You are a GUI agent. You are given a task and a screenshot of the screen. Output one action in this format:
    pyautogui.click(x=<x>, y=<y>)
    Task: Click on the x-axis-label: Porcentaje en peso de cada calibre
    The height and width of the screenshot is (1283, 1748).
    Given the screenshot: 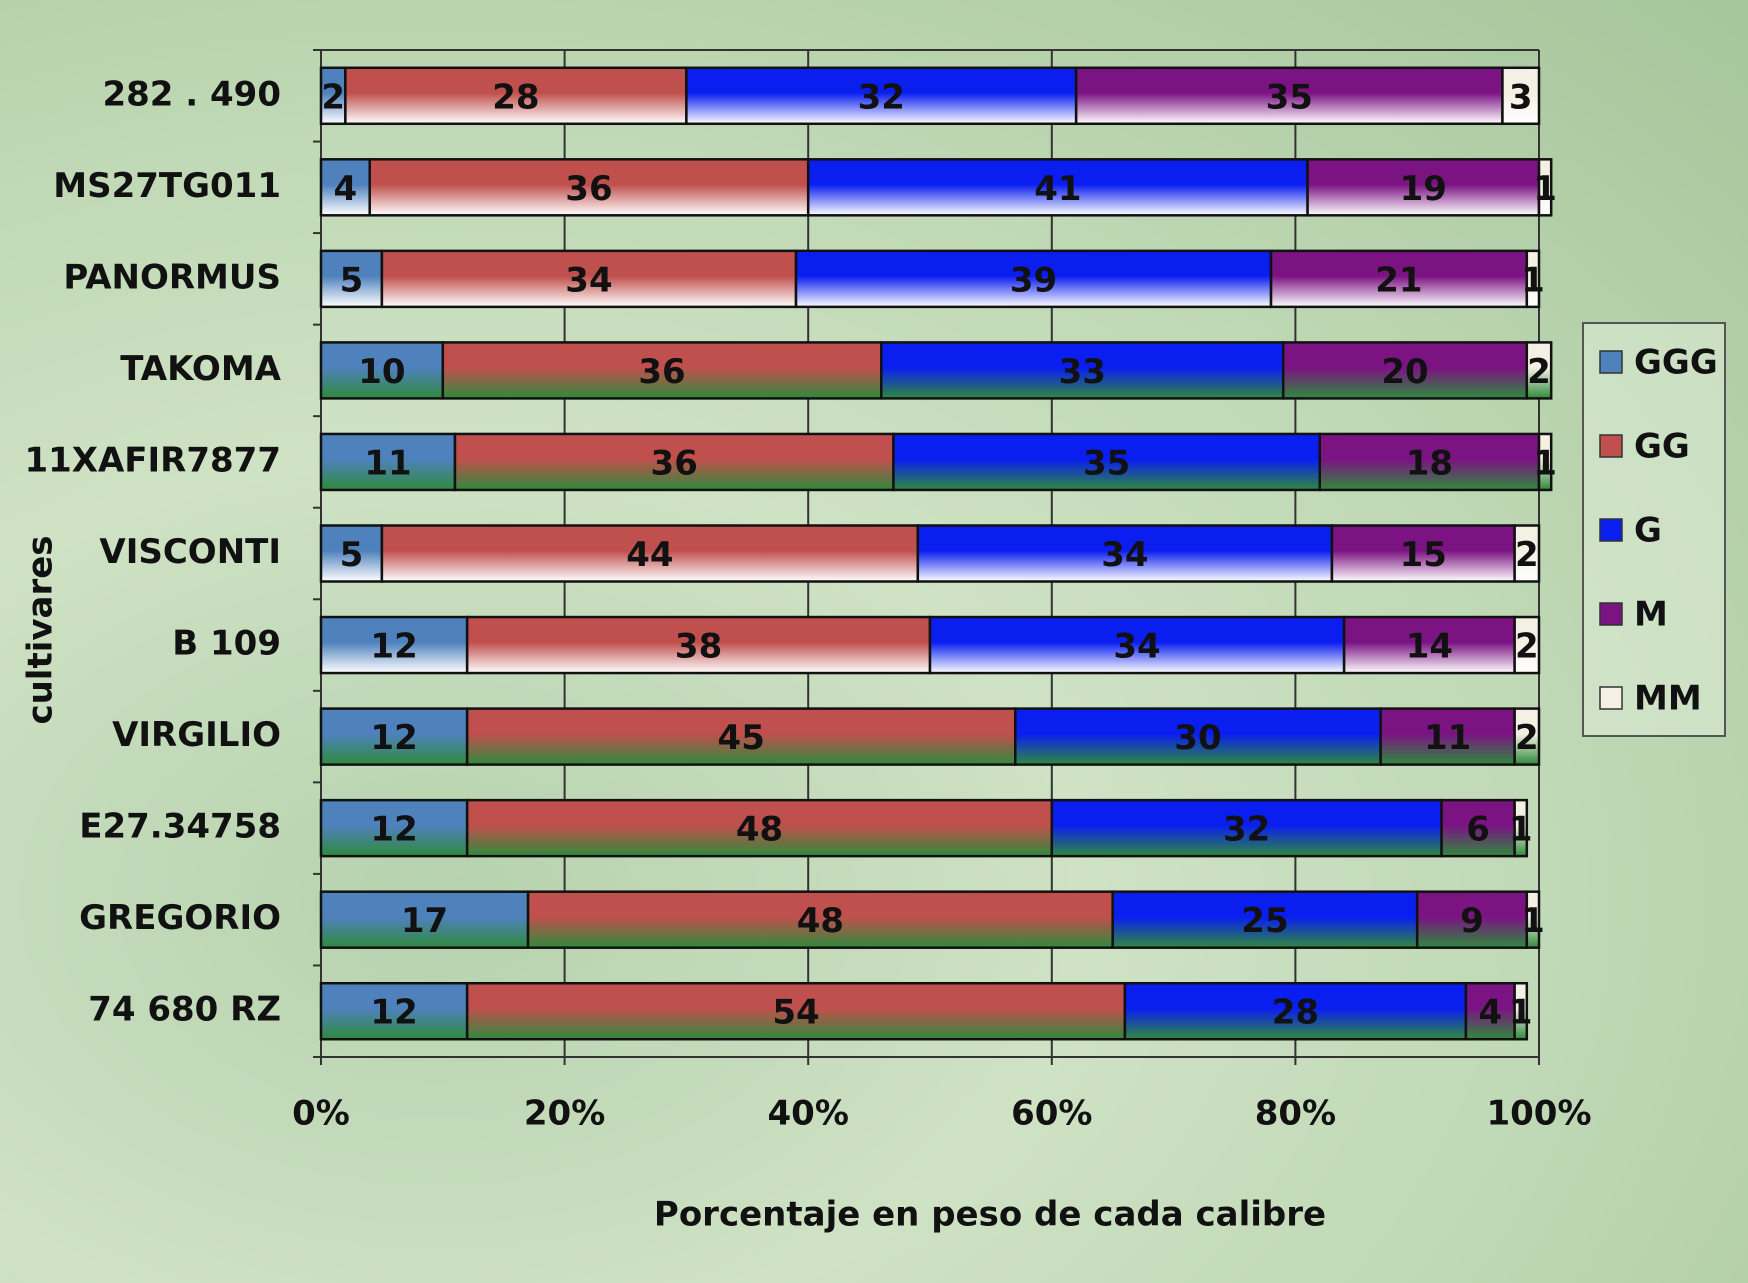 What is the action you would take?
    pyautogui.click(x=990, y=1215)
    